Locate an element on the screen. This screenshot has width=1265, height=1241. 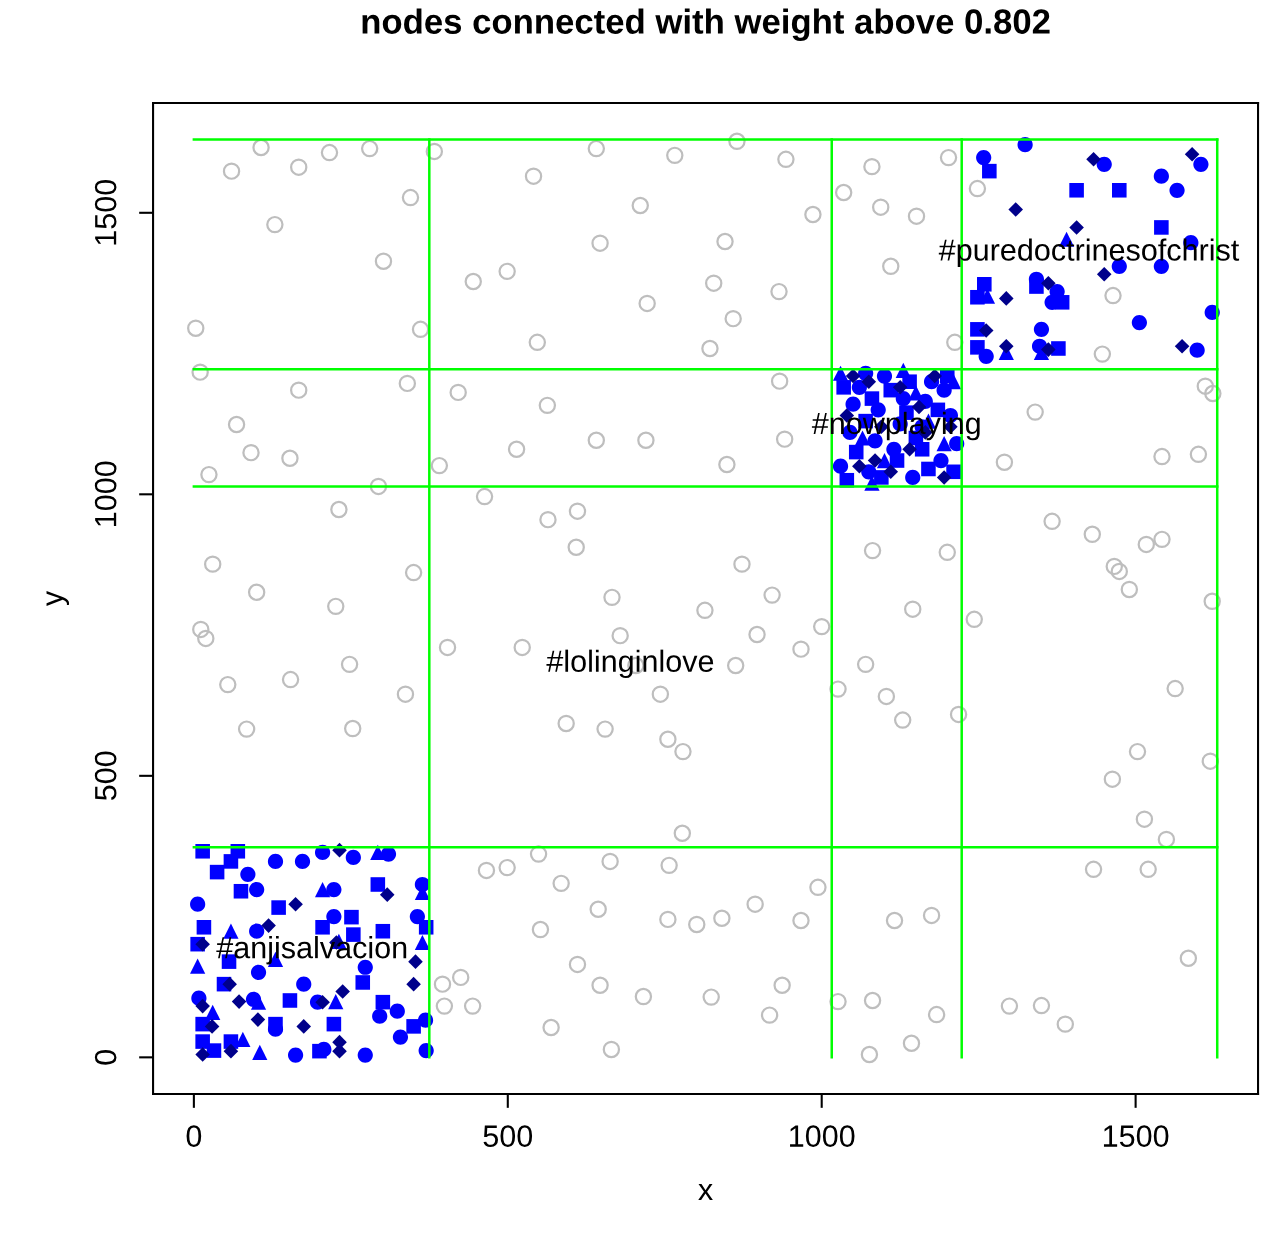
y-tick-label: 1500 is located at coordinates (105, 212).